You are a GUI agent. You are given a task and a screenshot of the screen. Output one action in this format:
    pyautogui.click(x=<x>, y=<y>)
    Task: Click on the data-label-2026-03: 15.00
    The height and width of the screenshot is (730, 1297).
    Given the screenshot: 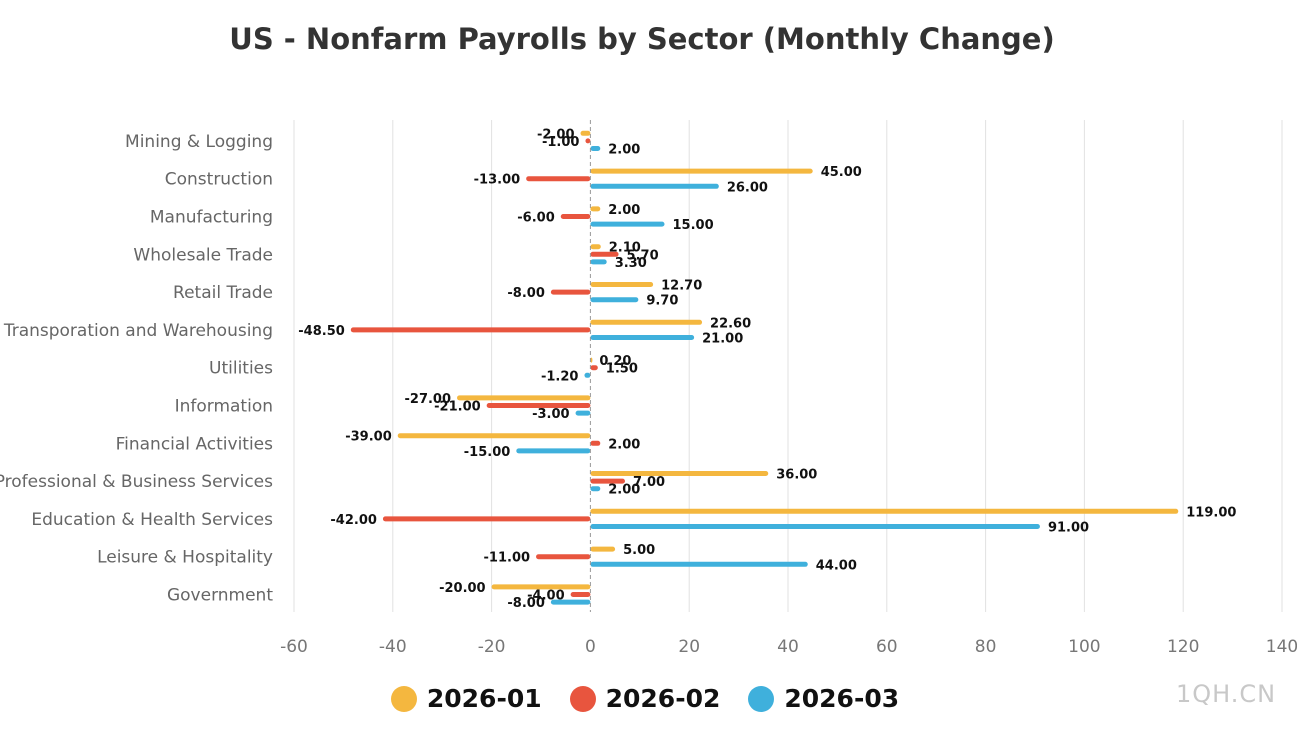 What is the action you would take?
    pyautogui.click(x=693, y=225)
    